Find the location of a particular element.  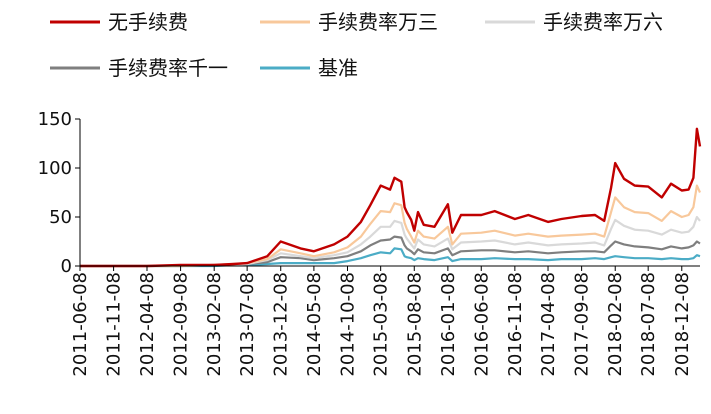

y-tick-label-2: 100 is located at coordinates (55, 168).